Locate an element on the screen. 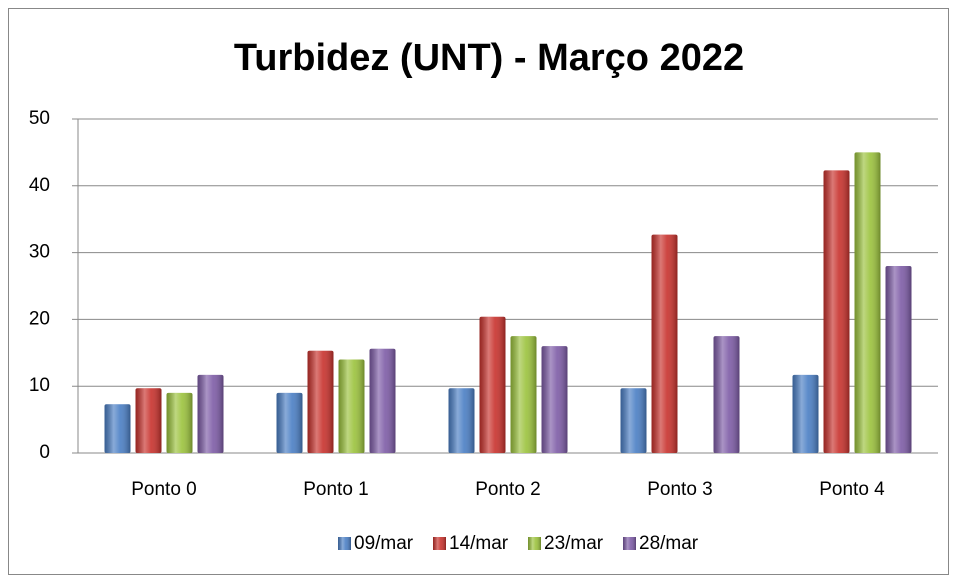 The height and width of the screenshot is (579, 955). legend-label: 14/mar is located at coordinates (479, 543).